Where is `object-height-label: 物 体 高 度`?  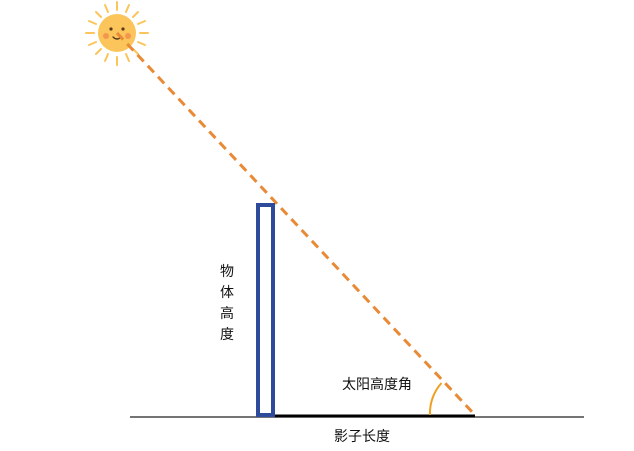
object-height-label: 物 体 高 度 is located at coordinates (227, 303).